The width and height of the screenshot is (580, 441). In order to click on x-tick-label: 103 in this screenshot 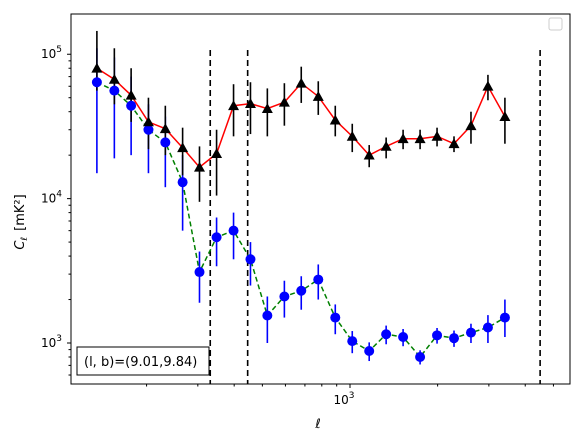, I will do `click(343, 399)`.